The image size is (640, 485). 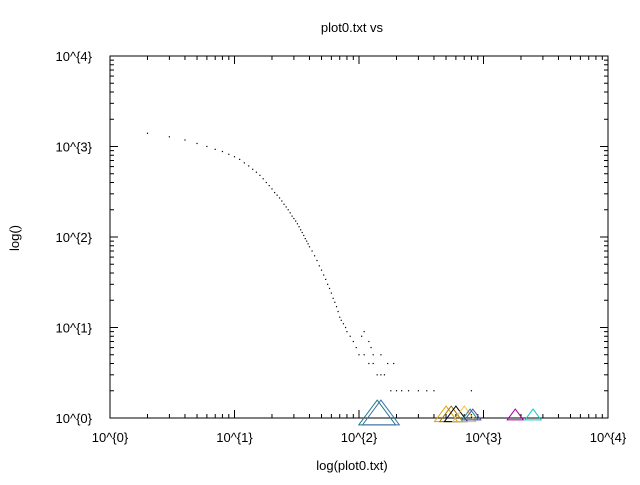 What do you see at coordinates (359, 437) in the screenshot?
I see `x-tick-label: 10^{2}` at bounding box center [359, 437].